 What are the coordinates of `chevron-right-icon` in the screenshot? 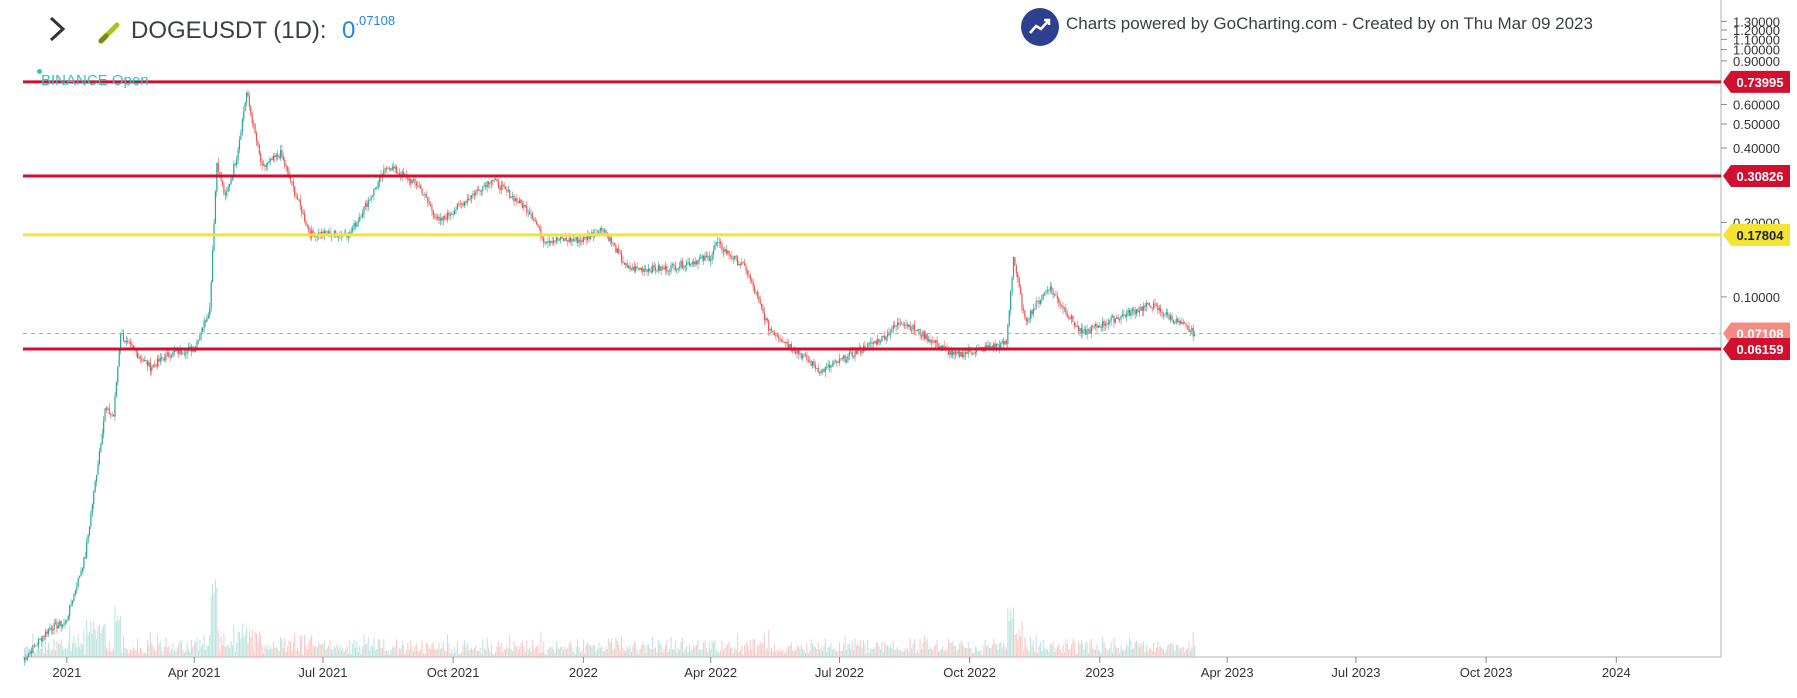 It's located at (57, 29).